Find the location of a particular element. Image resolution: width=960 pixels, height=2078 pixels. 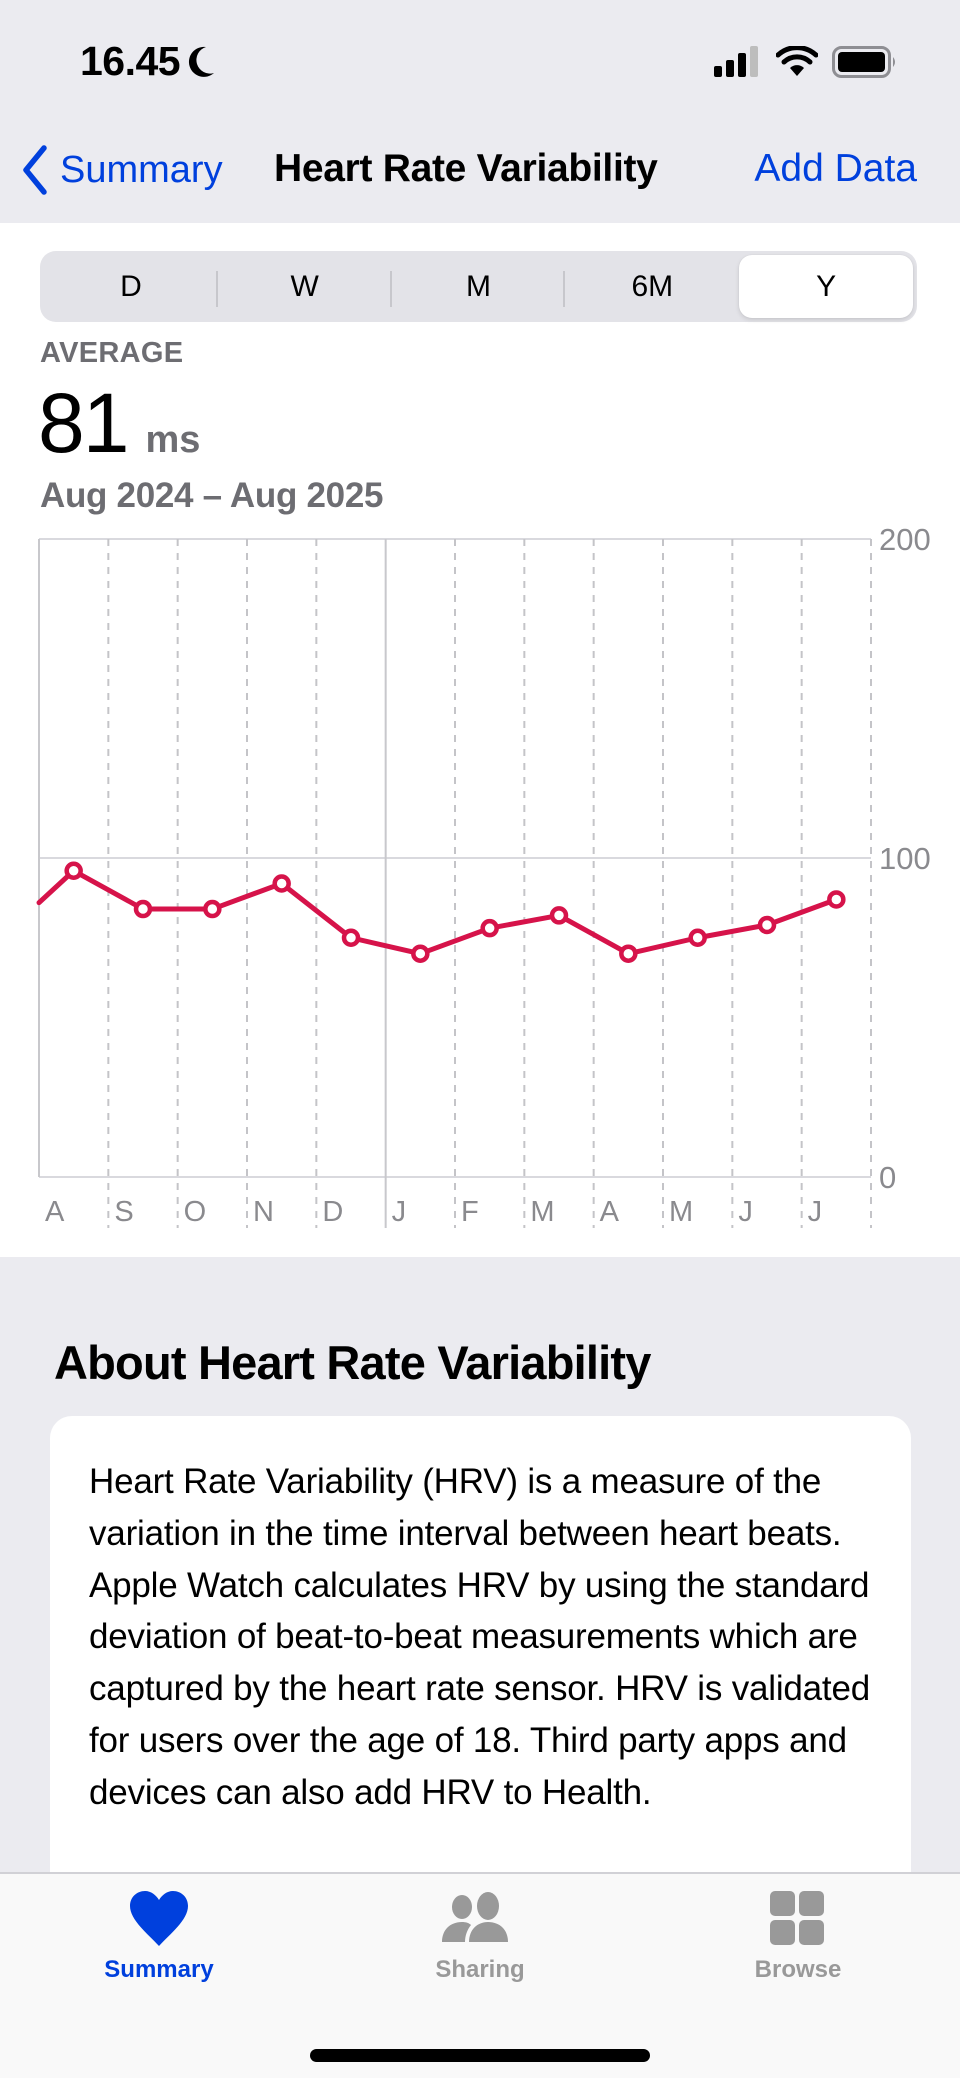

battery-icon is located at coordinates (863, 62).